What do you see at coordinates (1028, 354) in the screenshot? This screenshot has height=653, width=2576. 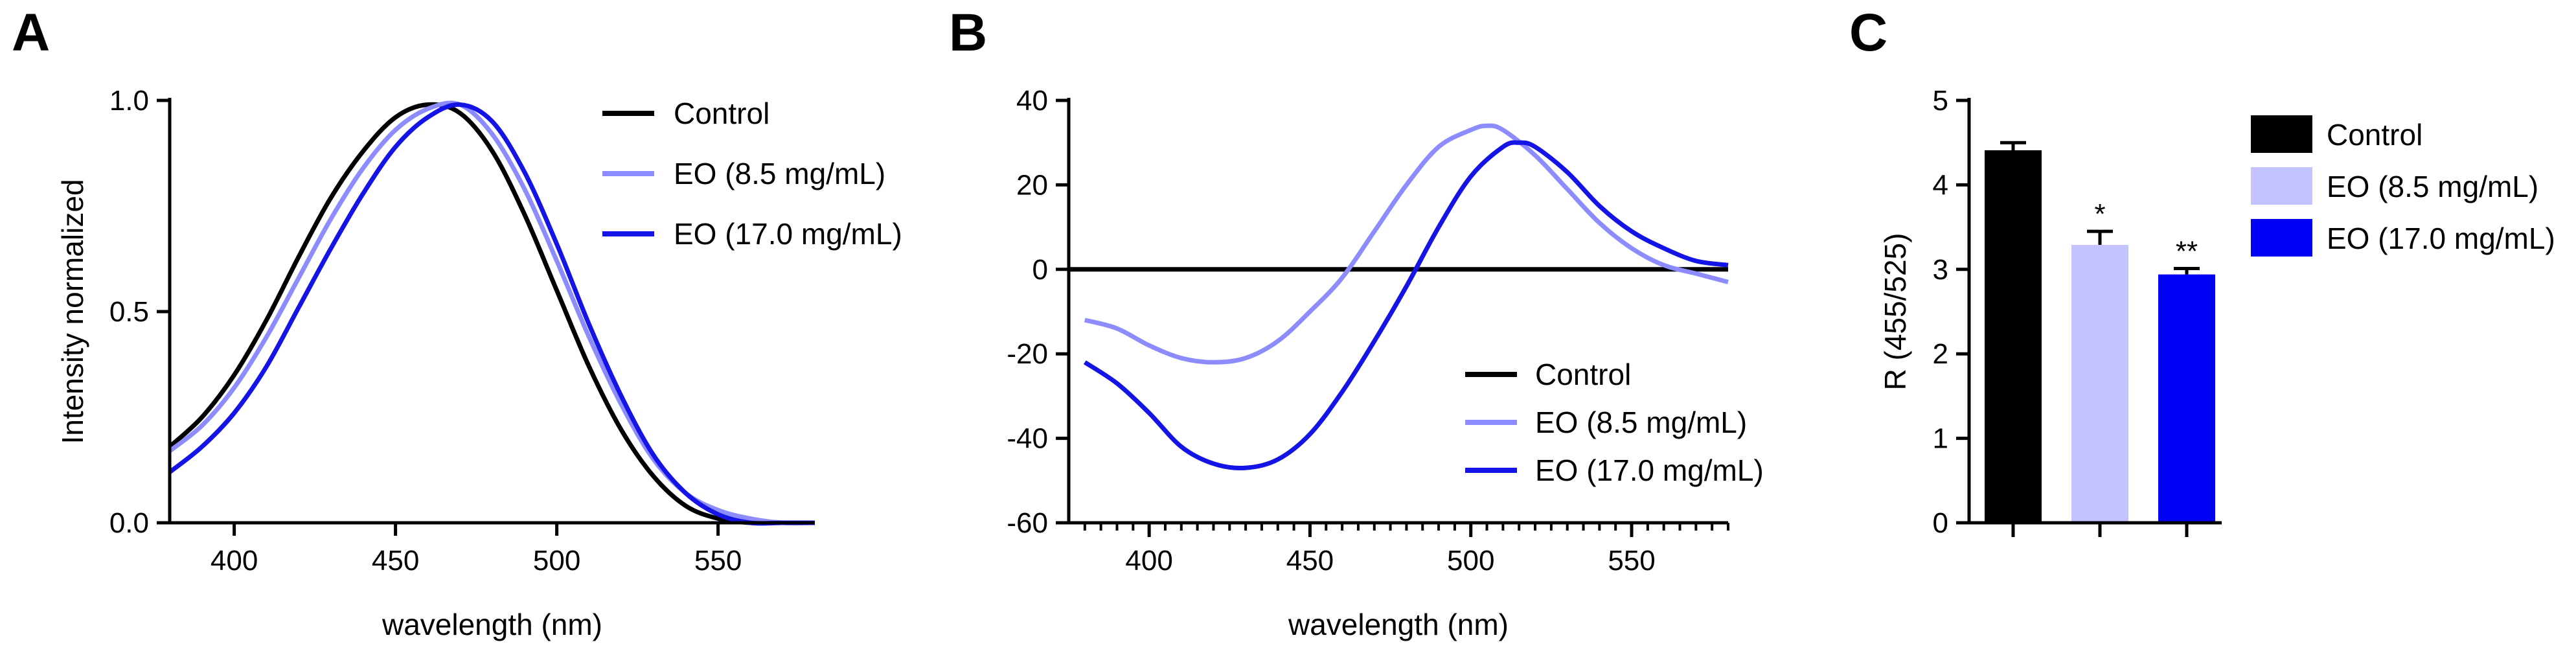 I see `panel-b-y-tick-label: -20` at bounding box center [1028, 354].